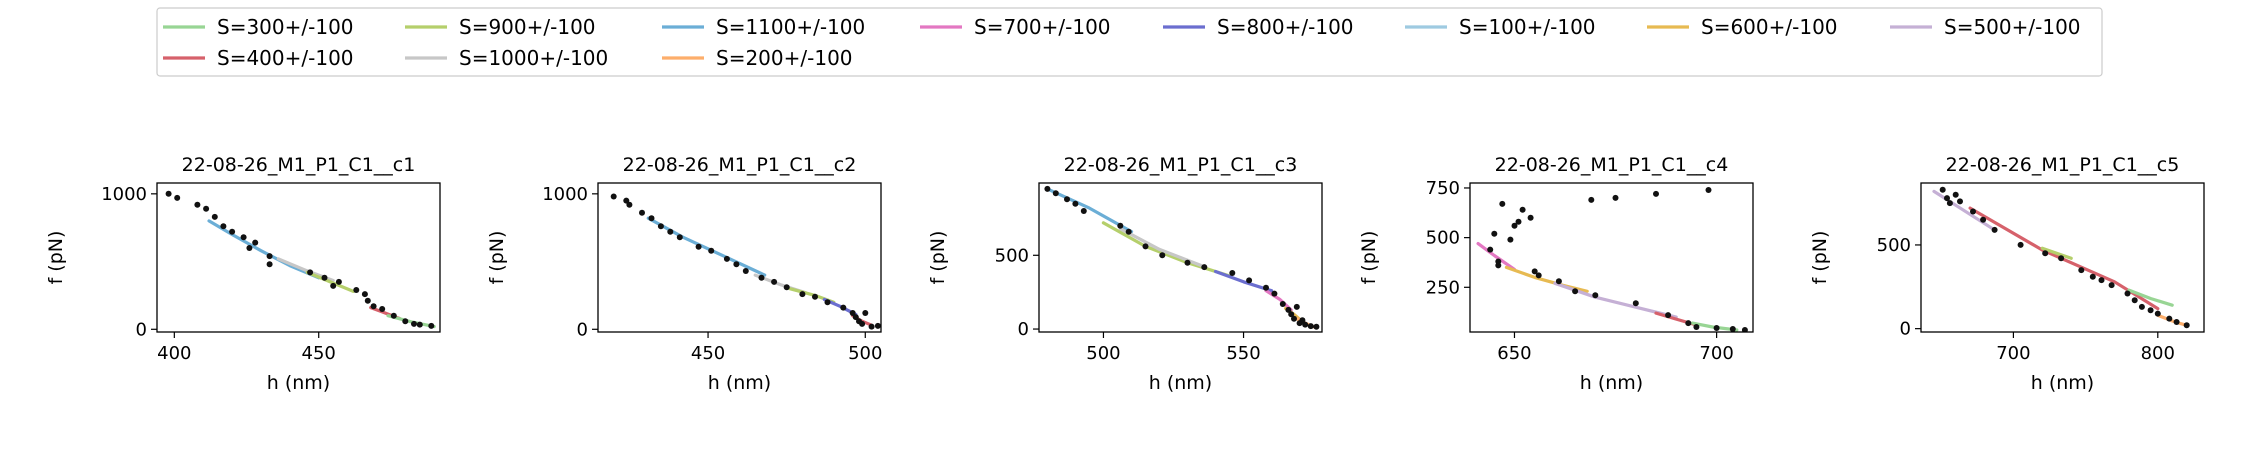  What do you see at coordinates (1742, 27) in the screenshot?
I see `legend-entry: S=600+/-100` at bounding box center [1742, 27].